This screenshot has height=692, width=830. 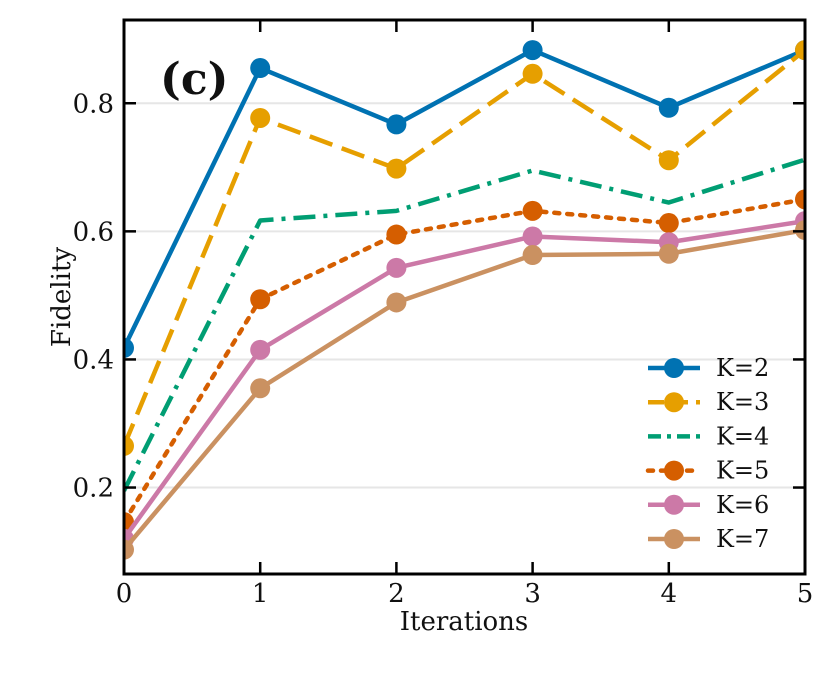 What do you see at coordinates (62, 297) in the screenshot?
I see `y-axis-title: Fidelity` at bounding box center [62, 297].